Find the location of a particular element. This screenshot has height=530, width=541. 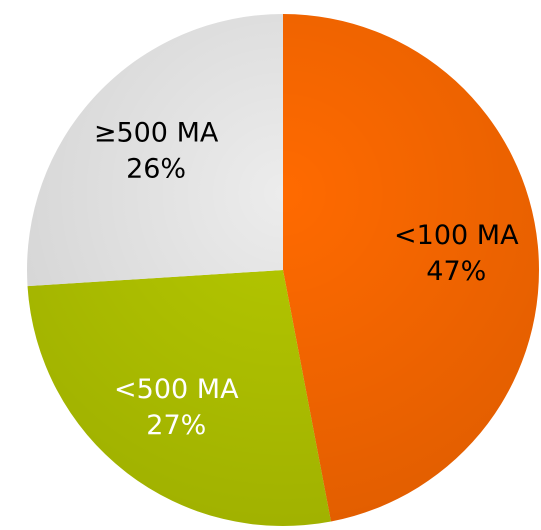

slice-value-label: 26% is located at coordinates (156, 168).